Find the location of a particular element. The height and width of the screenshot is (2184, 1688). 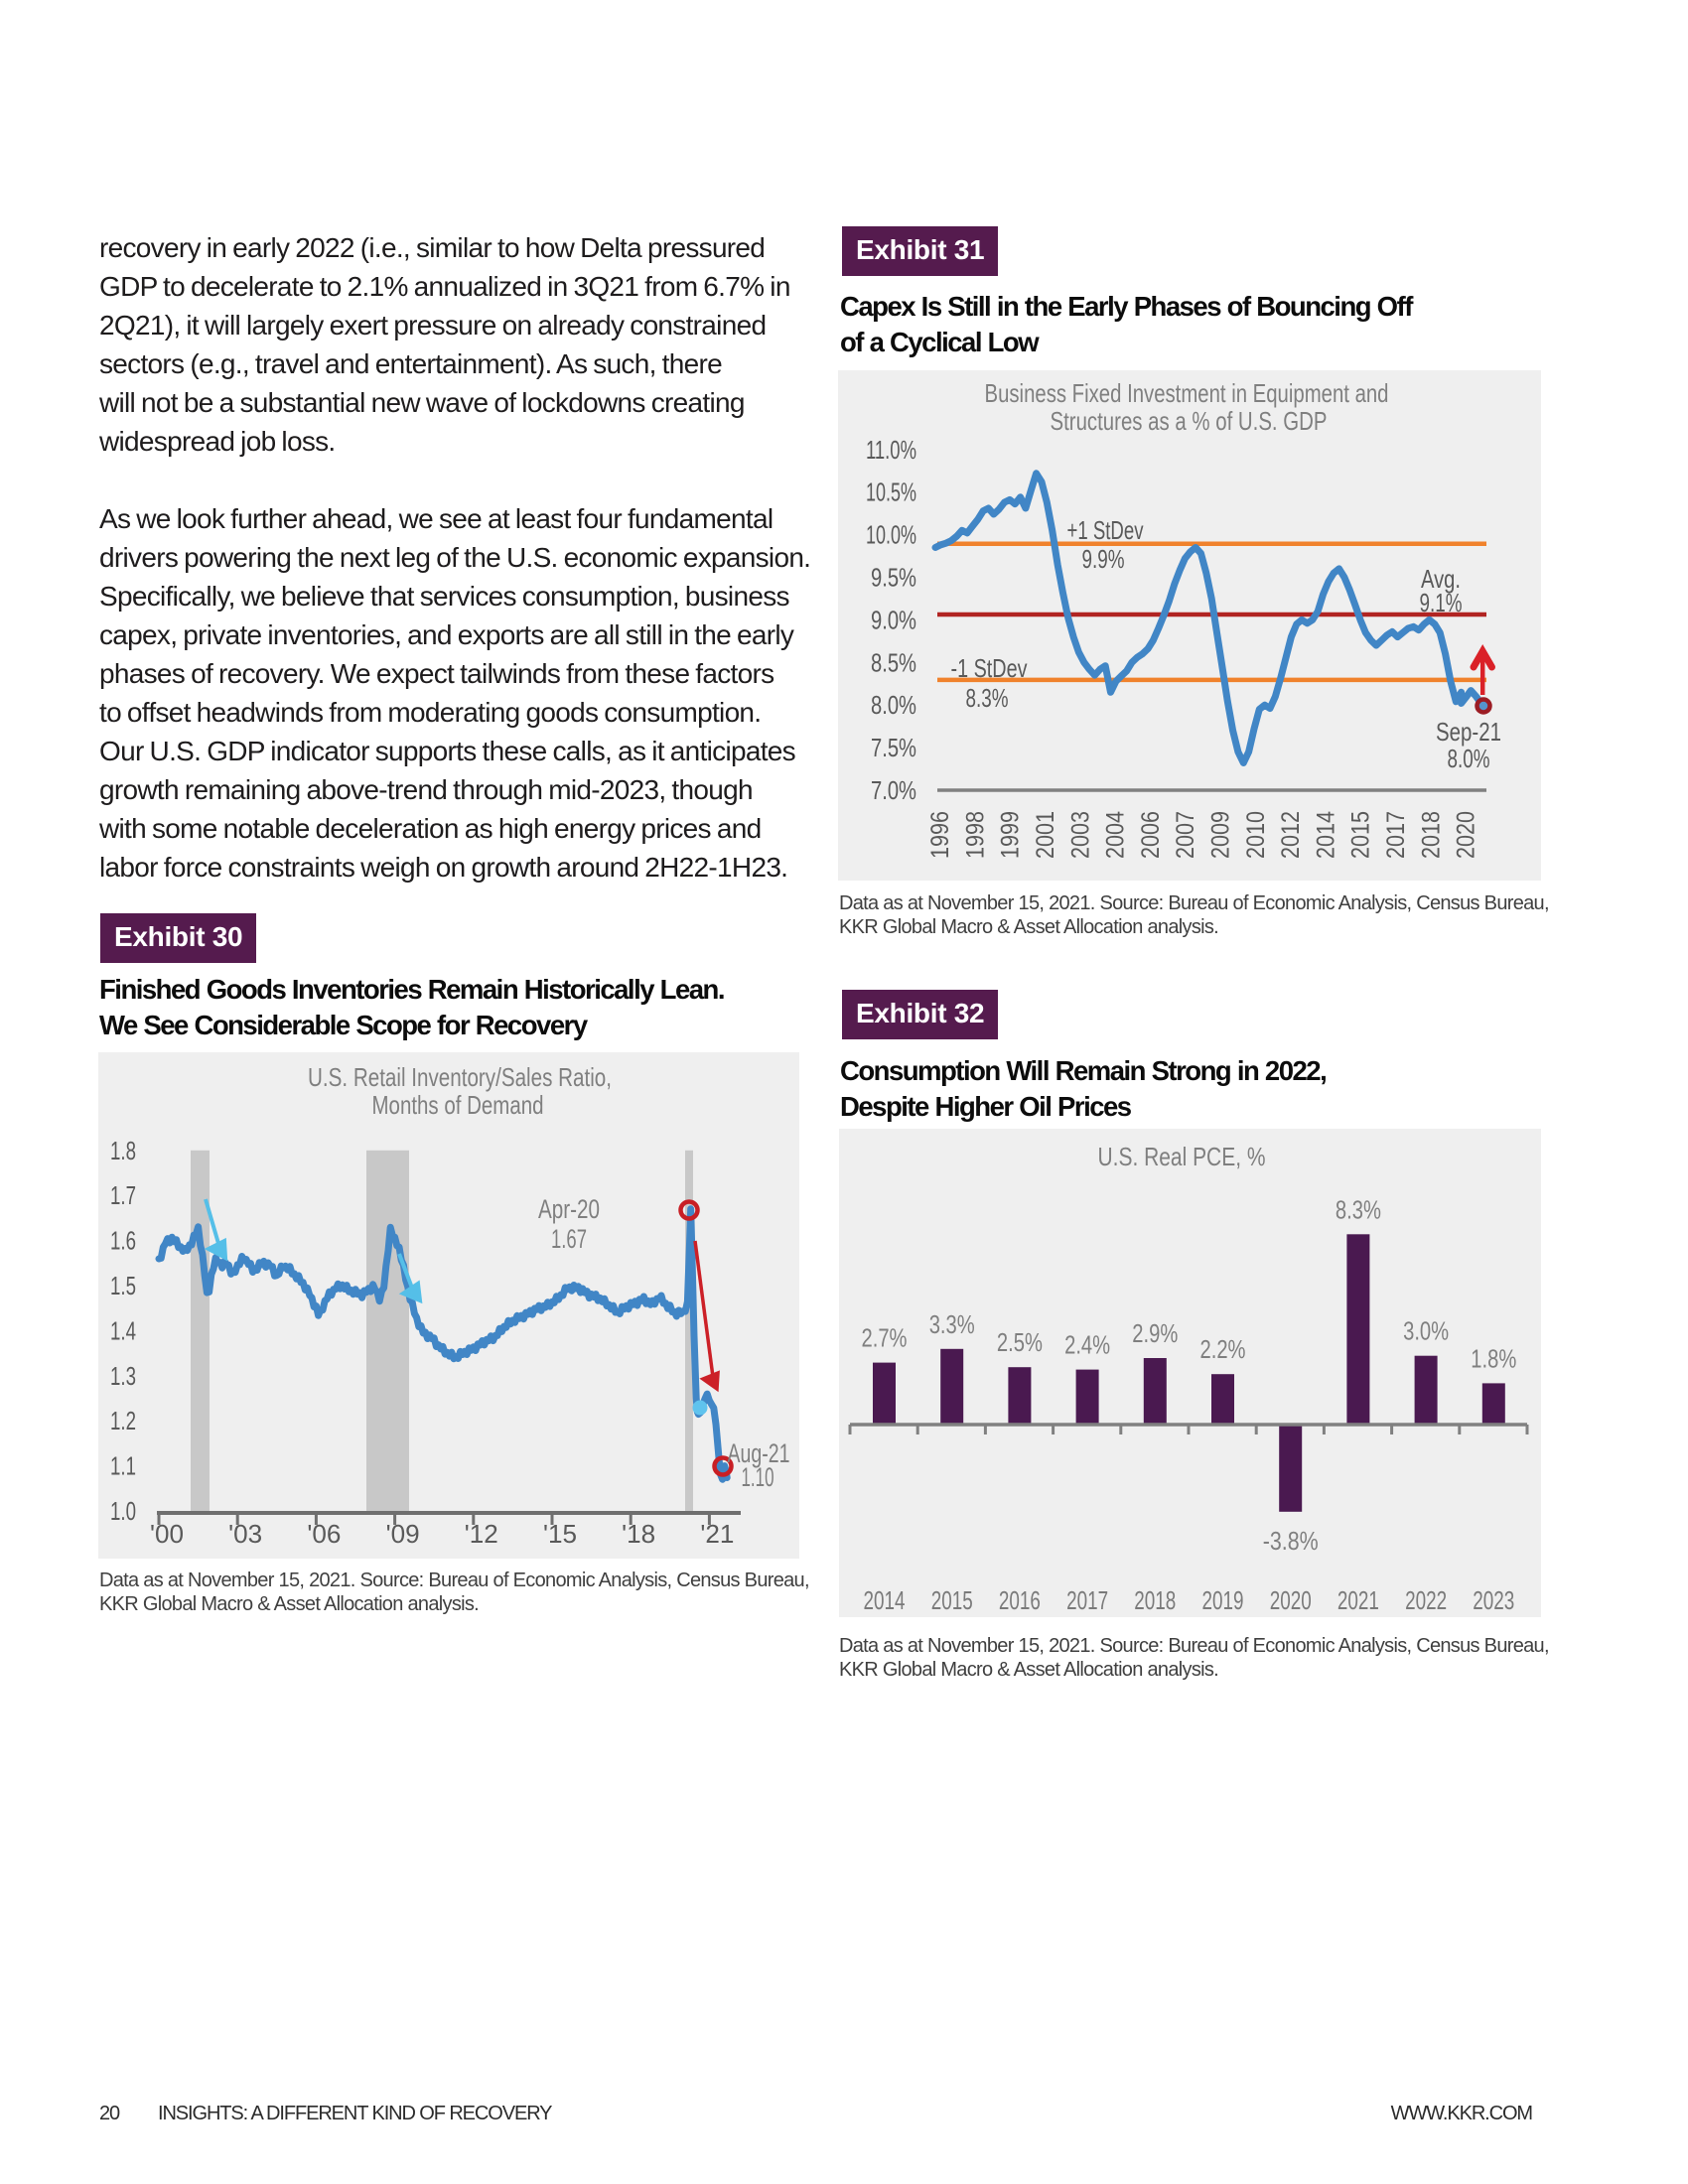

svg-text:U.S. Retail Inventory/Sales Ra: U.S. Retail Inventory/Sales Ratio, is located at coordinates (460, 1077).